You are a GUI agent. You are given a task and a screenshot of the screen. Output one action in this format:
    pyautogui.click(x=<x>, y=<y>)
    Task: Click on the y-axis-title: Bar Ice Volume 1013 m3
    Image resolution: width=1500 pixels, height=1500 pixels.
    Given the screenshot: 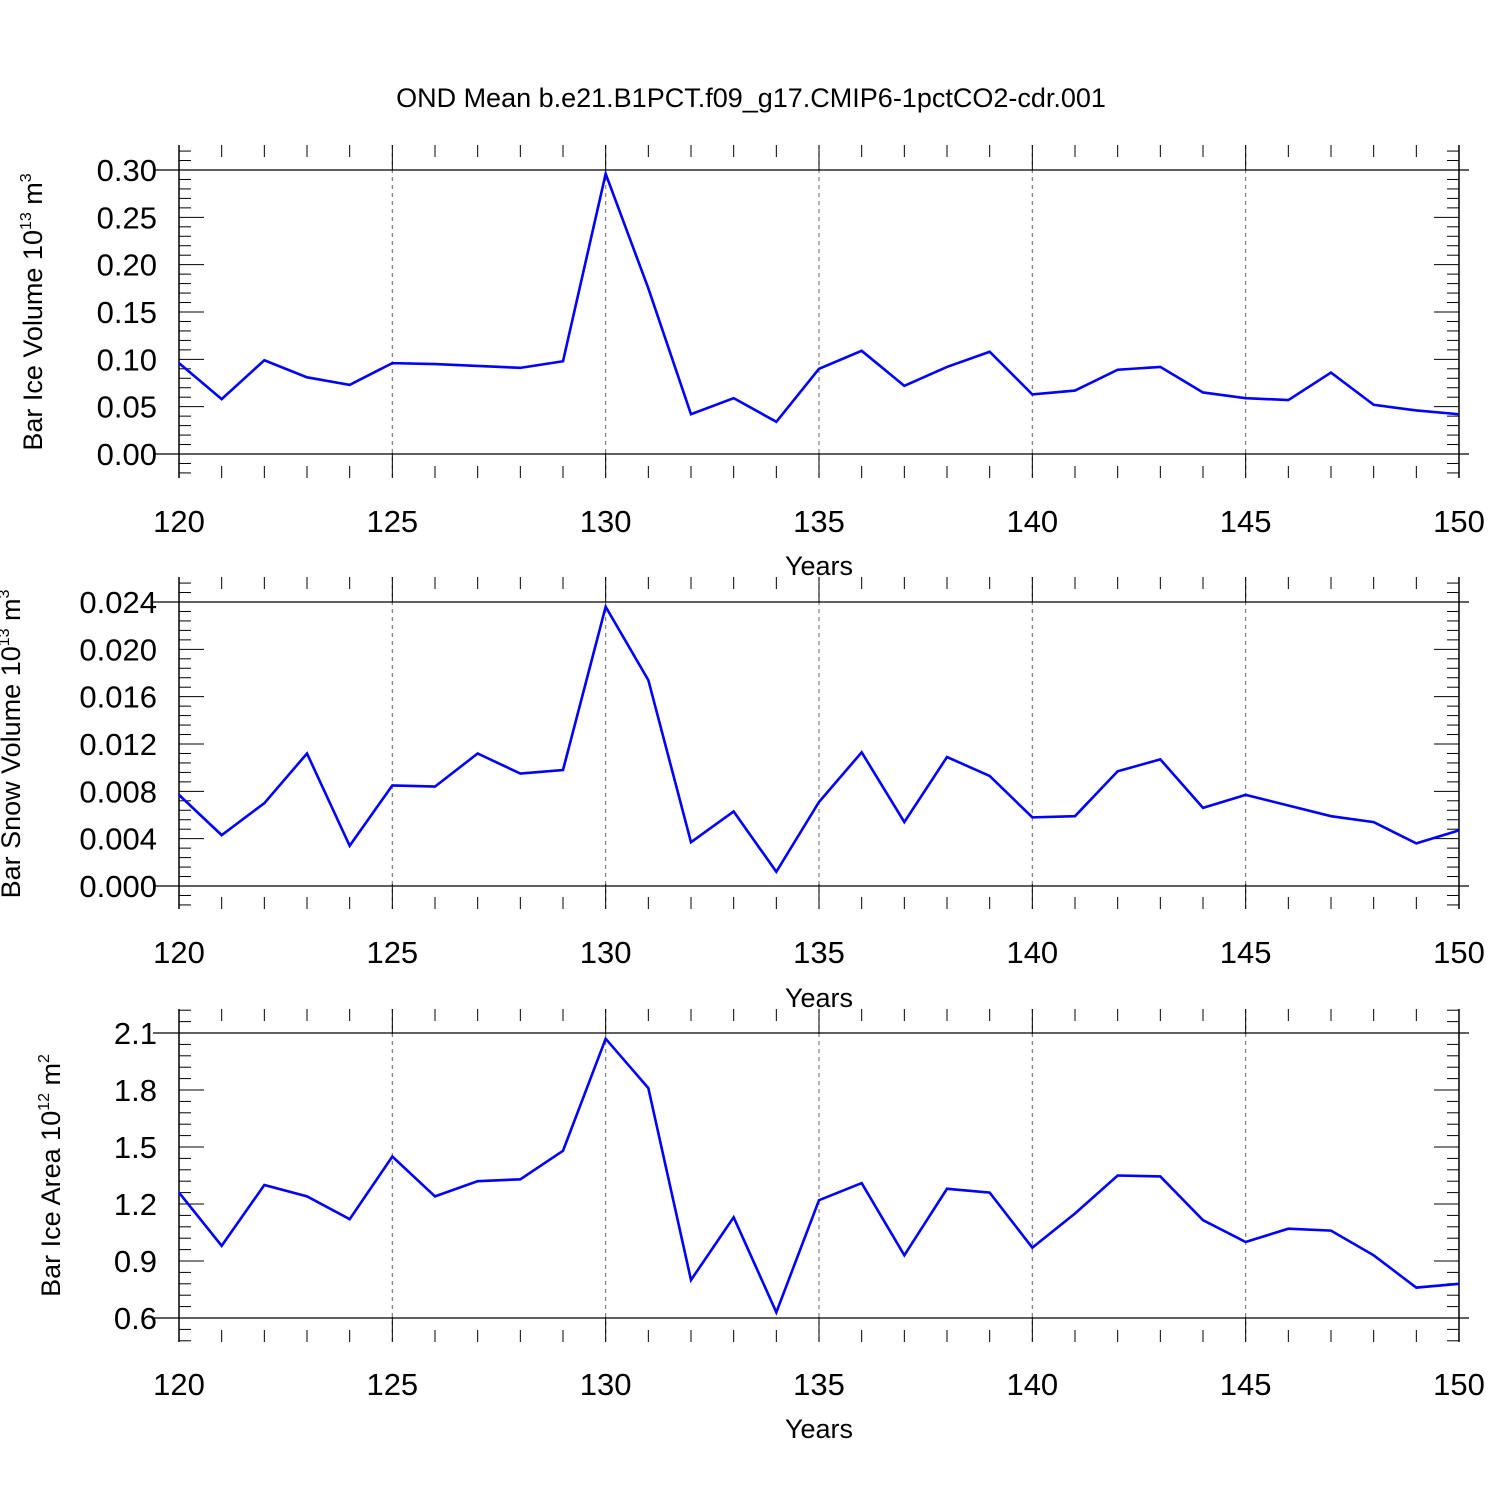 What is the action you would take?
    pyautogui.click(x=33, y=311)
    